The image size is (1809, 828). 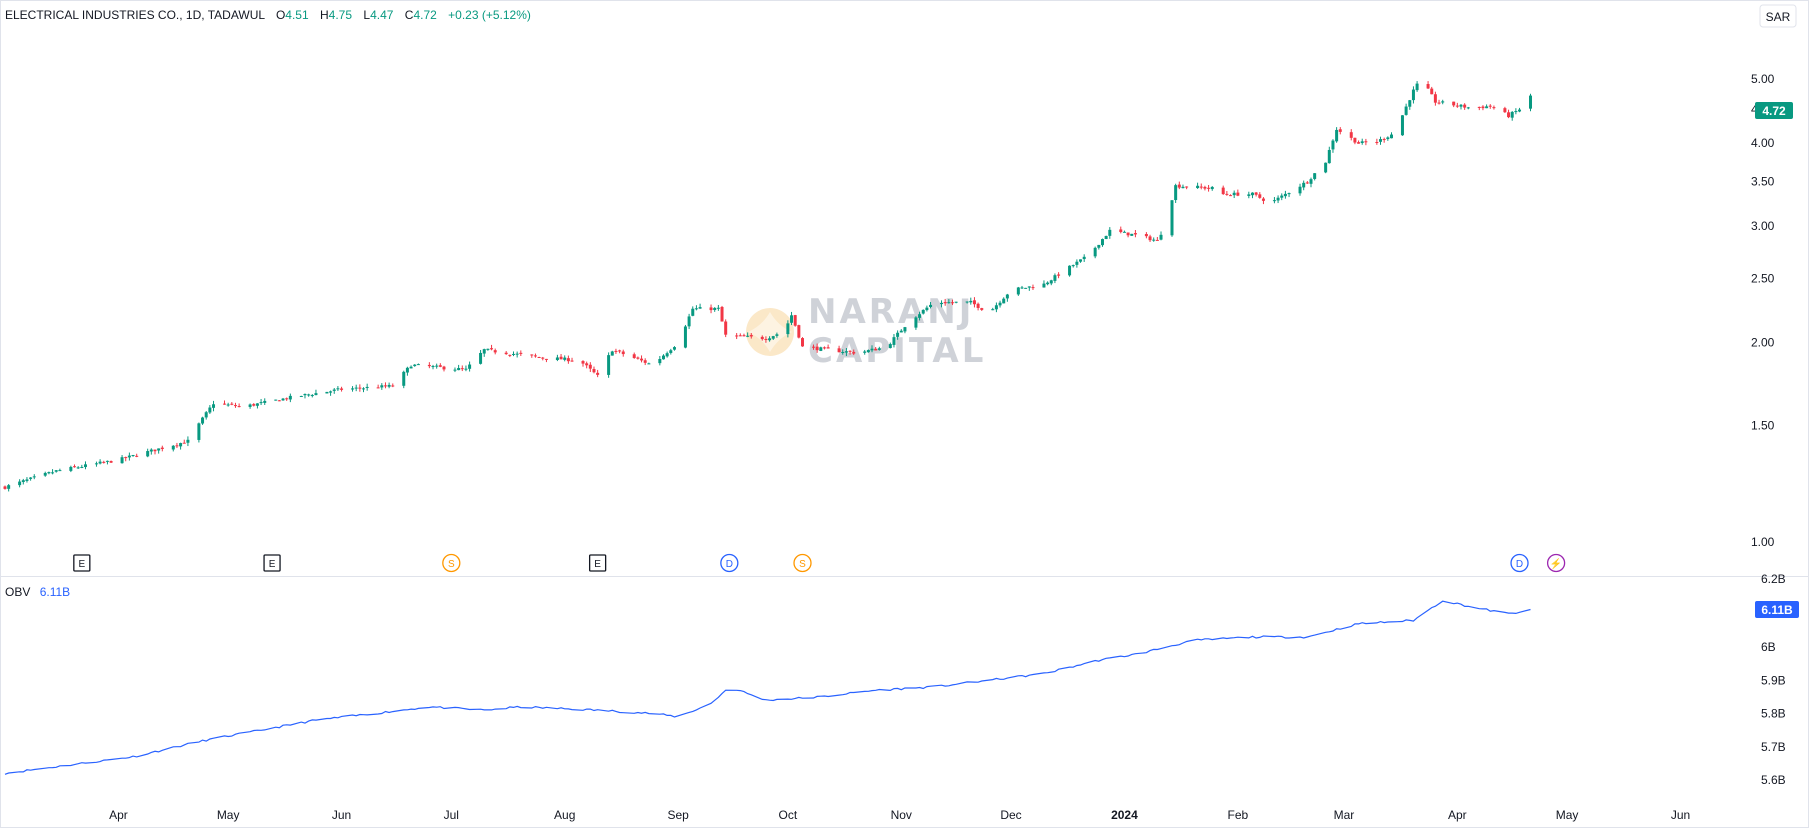 What do you see at coordinates (1457, 815) in the screenshot?
I see `time-tick-label: Apr` at bounding box center [1457, 815].